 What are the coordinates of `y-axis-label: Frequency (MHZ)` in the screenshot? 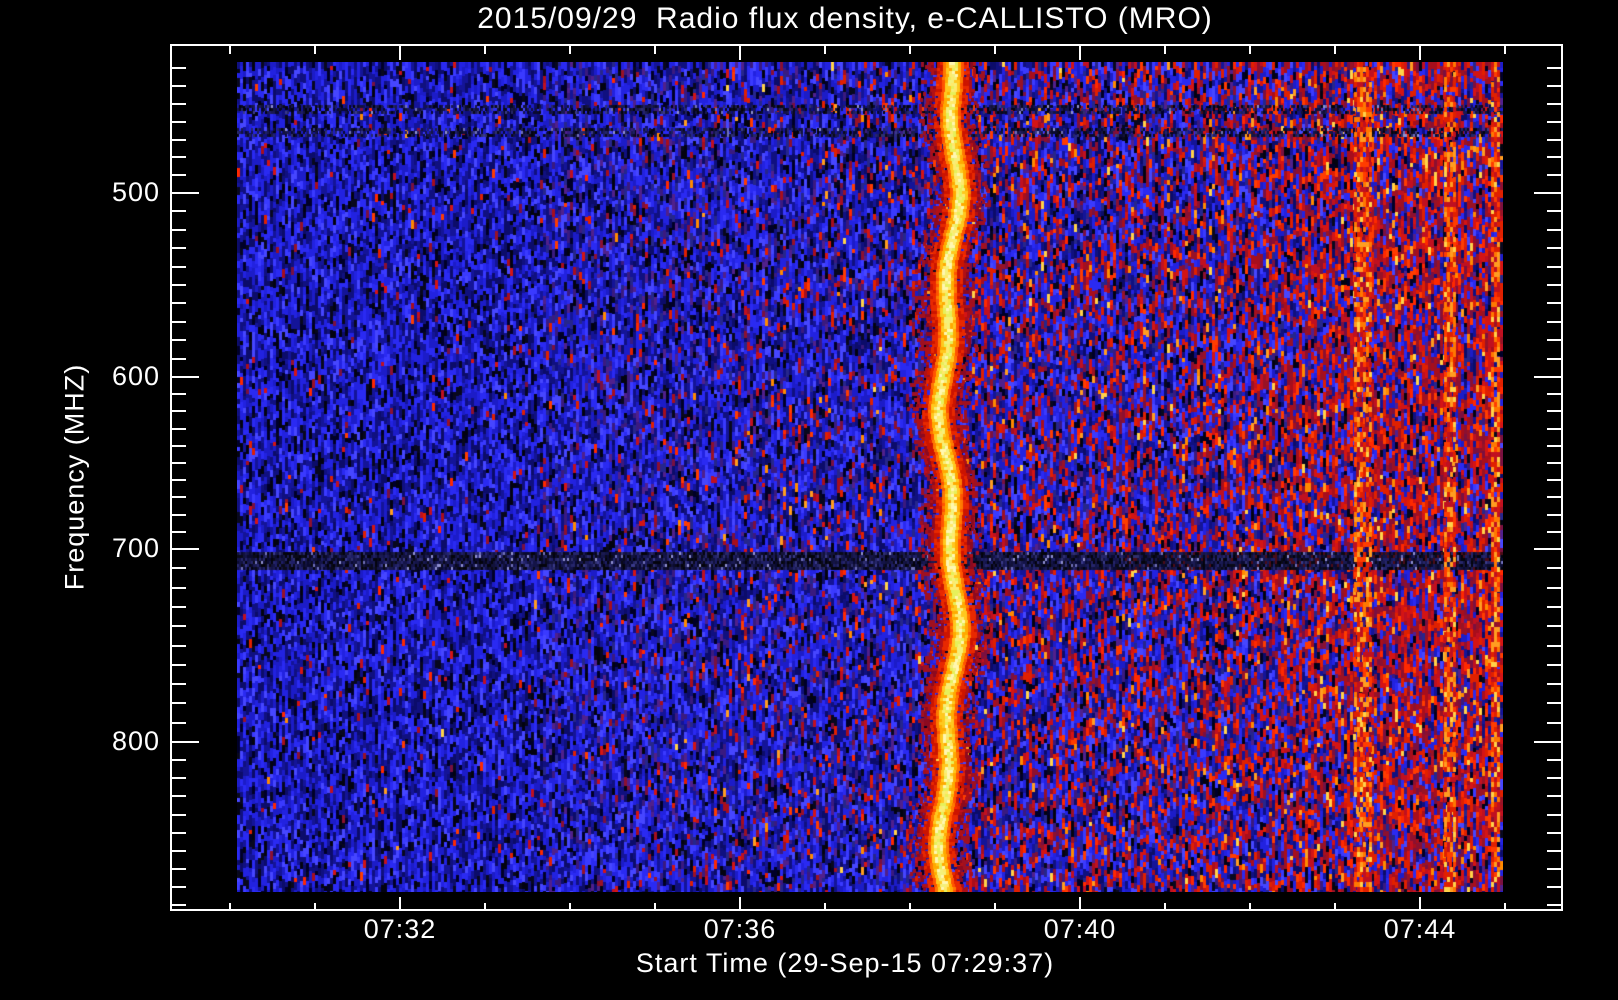 It's located at (74, 477).